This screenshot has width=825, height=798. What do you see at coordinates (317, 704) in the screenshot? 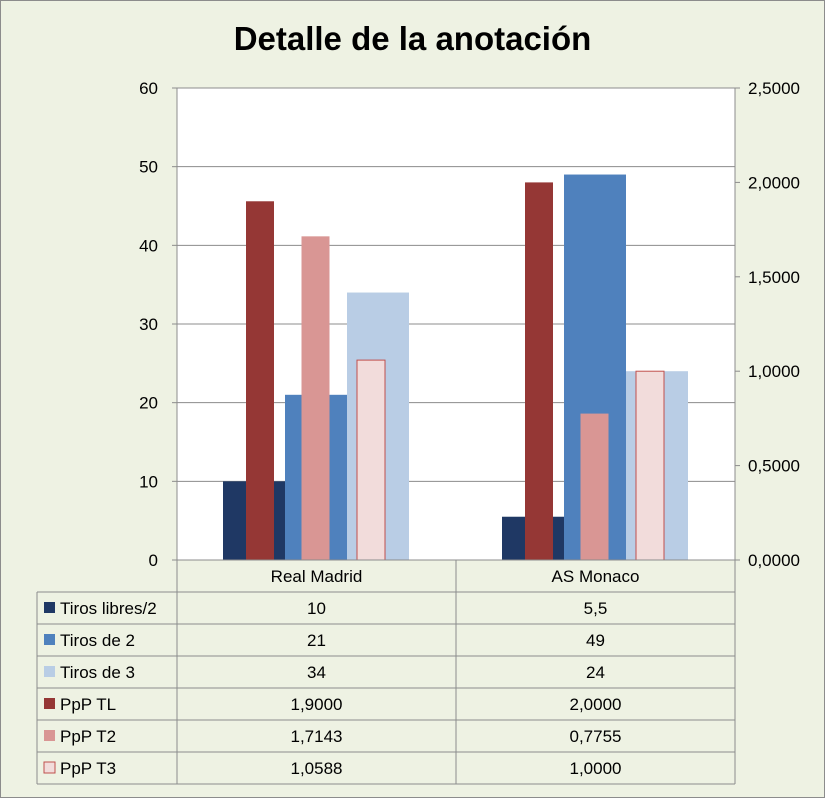
I see `table-data-cell: 1,9000` at bounding box center [317, 704].